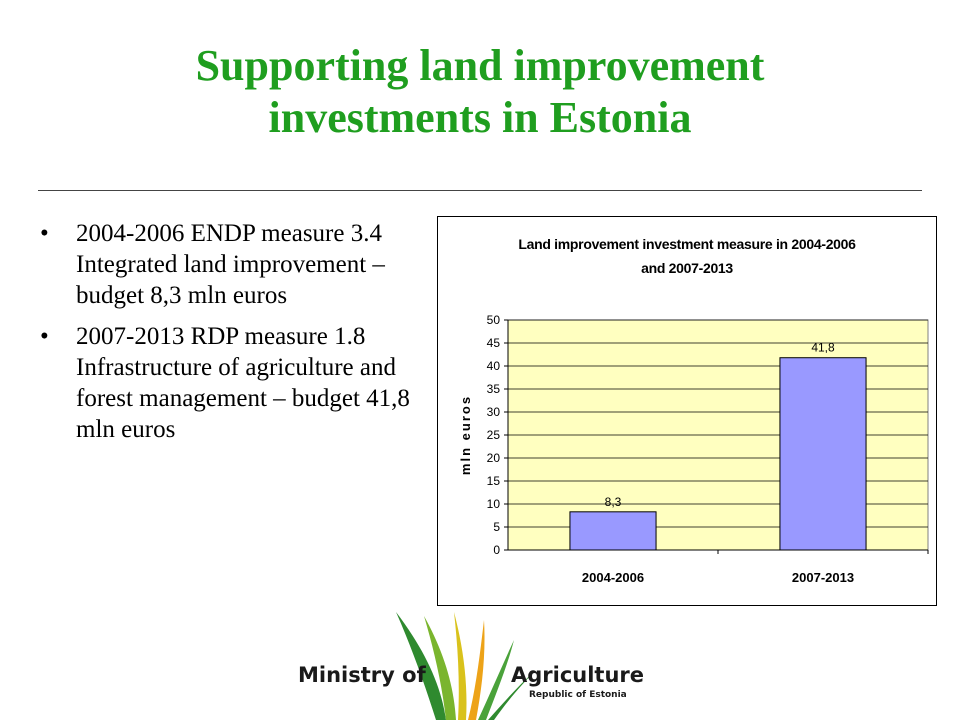 The width and height of the screenshot is (960, 725). Describe the element at coordinates (494, 481) in the screenshot. I see `y-tick-label: 15` at that location.